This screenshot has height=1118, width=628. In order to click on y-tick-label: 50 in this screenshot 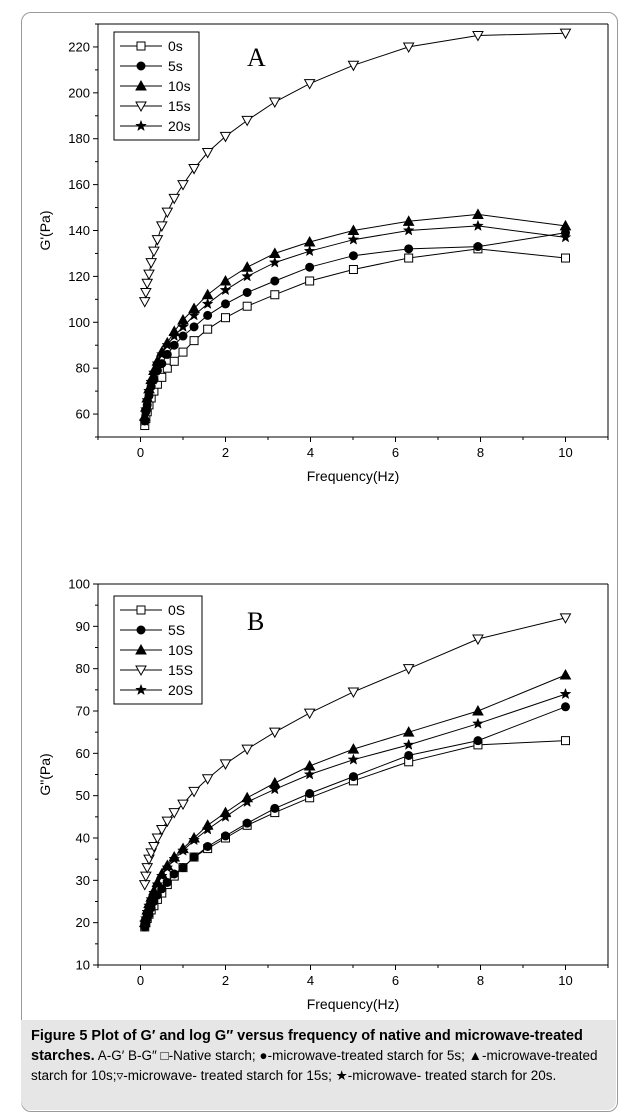, I will do `click(83, 795)`.